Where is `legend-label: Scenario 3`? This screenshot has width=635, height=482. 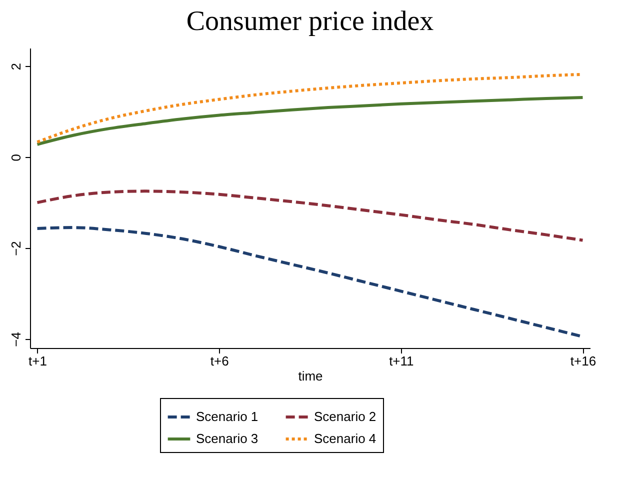 legend-label: Scenario 3 is located at coordinates (227, 438).